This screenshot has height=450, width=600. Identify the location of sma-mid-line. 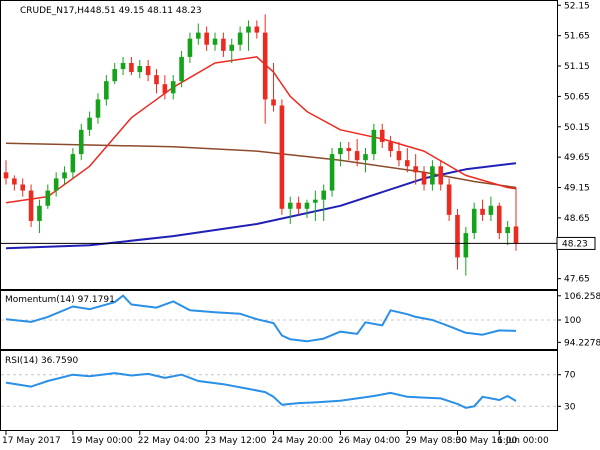
(261, 165).